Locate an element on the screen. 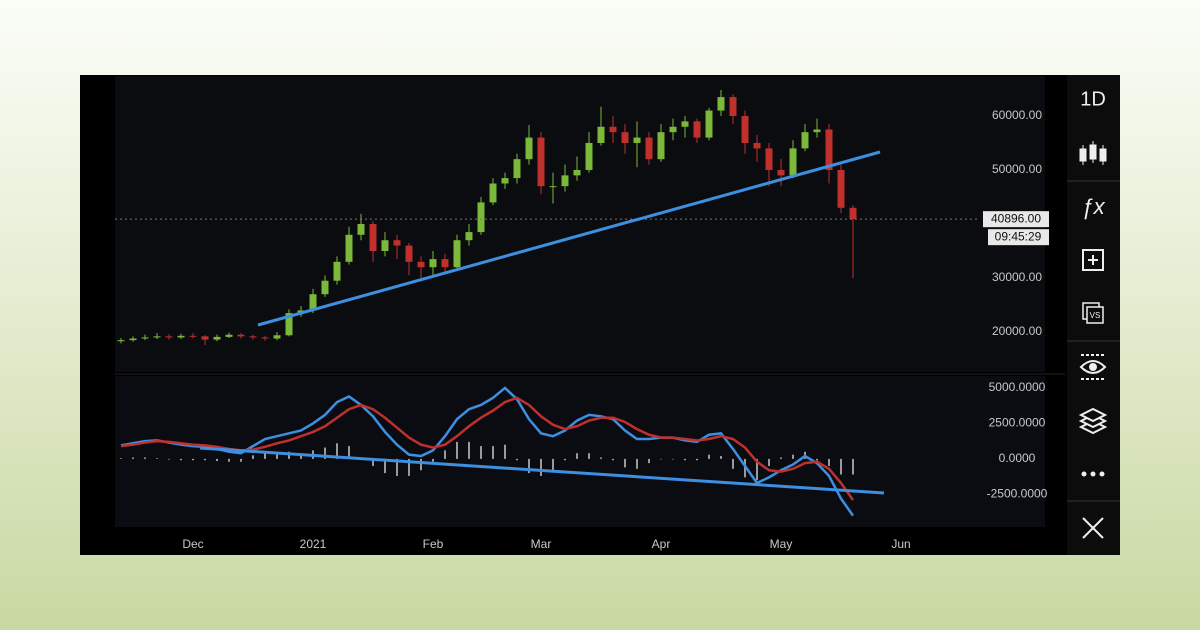 The height and width of the screenshot is (630, 1200). interval-button: 1D is located at coordinates (1093, 99).